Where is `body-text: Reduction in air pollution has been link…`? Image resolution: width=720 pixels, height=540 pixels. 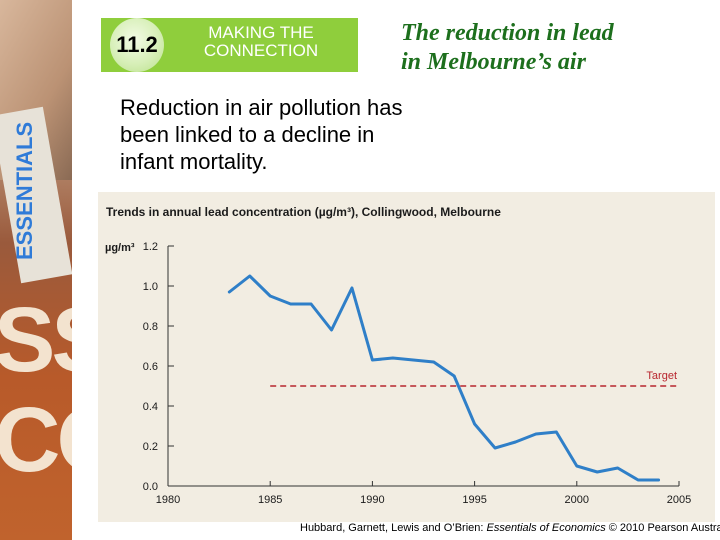 body-text: Reduction in air pollution has been link… is located at coordinates (261, 134).